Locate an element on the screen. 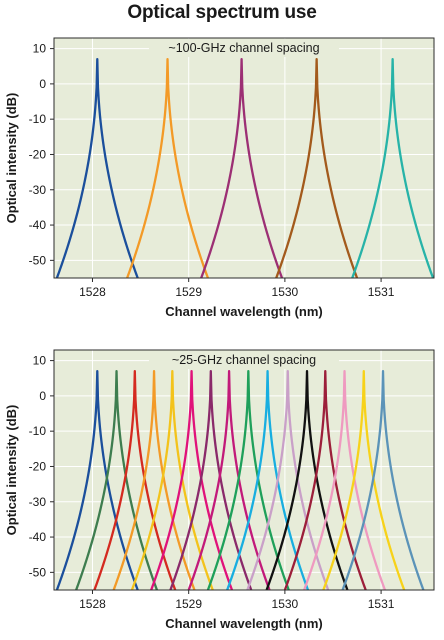 This screenshot has height=640, width=444. top-plot-label: ~100-GHz channel spacing is located at coordinates (243, 48).